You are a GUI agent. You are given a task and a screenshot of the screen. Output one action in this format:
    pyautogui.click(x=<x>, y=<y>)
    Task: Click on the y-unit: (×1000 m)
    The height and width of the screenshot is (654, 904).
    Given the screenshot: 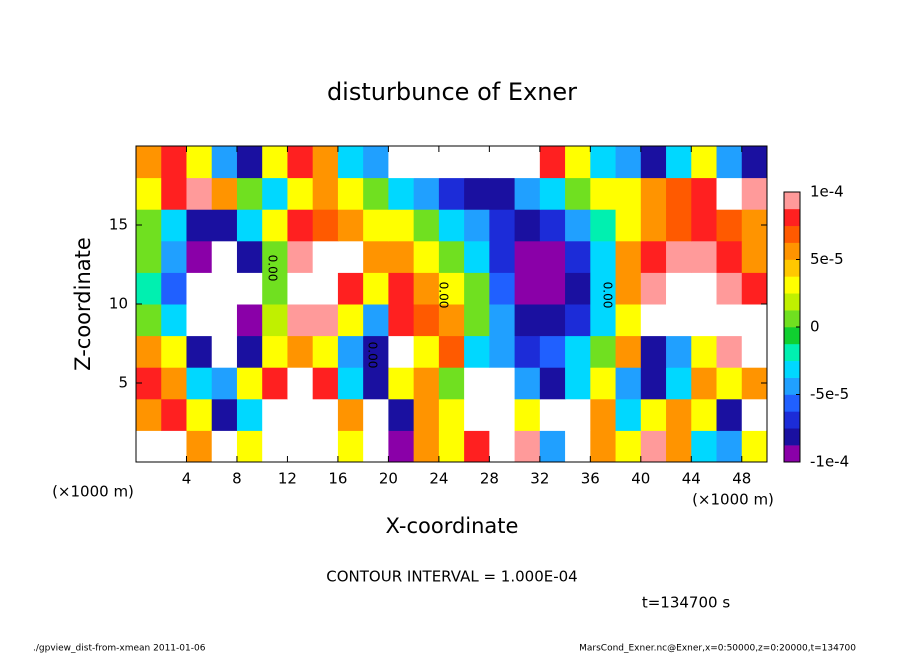 What is the action you would take?
    pyautogui.click(x=93, y=492)
    